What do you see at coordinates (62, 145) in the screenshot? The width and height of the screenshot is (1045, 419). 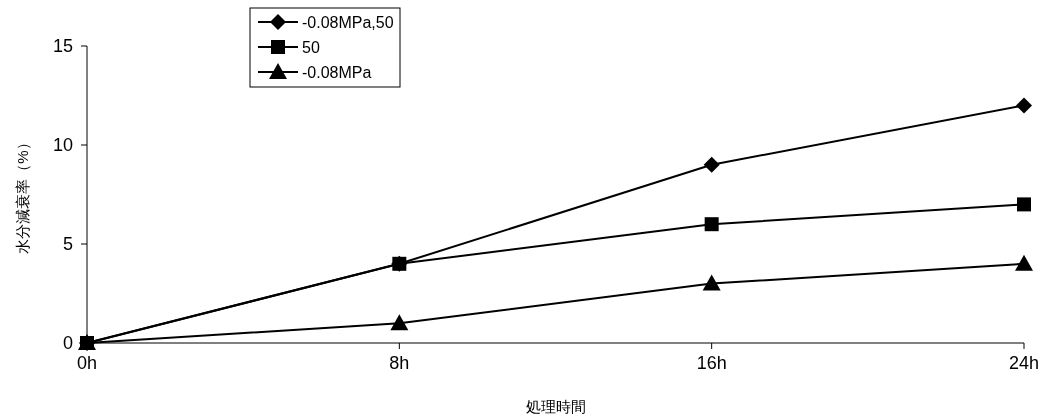 I see `y-tick-label: 10` at bounding box center [62, 145].